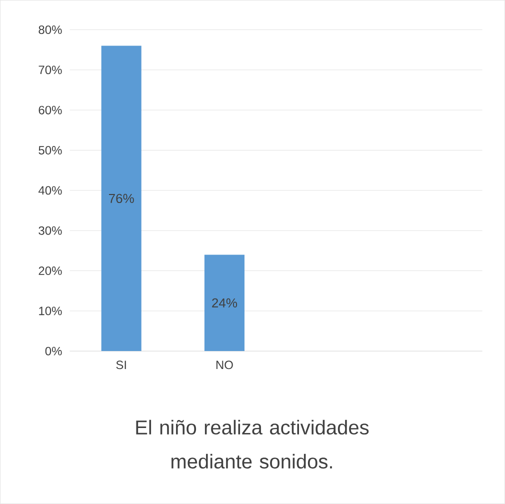 This screenshot has width=505, height=504. I want to click on text: El niño realiza actividades mediante sonidos., so click(252, 444).